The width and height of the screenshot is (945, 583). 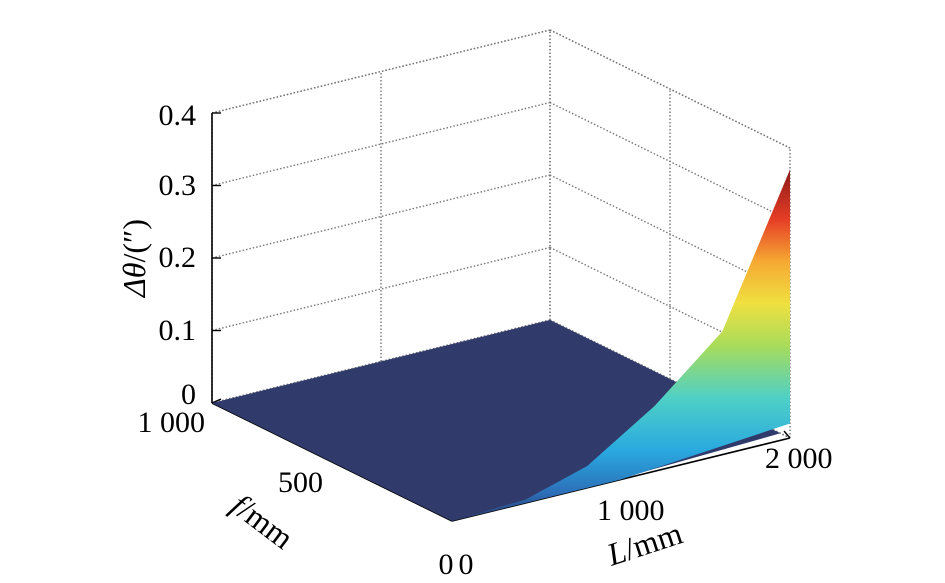 What do you see at coordinates (178, 330) in the screenshot?
I see `z-tick-0.1: 0.1` at bounding box center [178, 330].